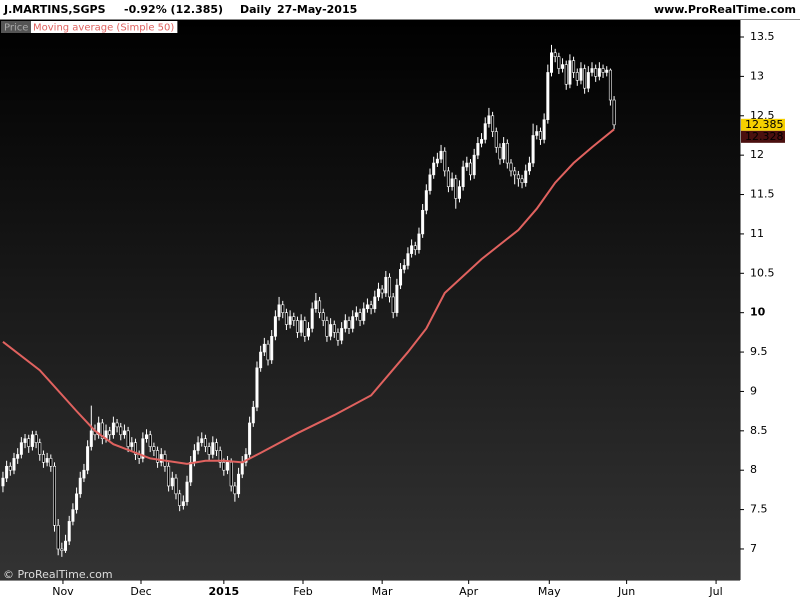 This screenshot has width=800, height=600. What do you see at coordinates (725, 9) in the screenshot?
I see `source: www.ProRealTime.com` at bounding box center [725, 9].